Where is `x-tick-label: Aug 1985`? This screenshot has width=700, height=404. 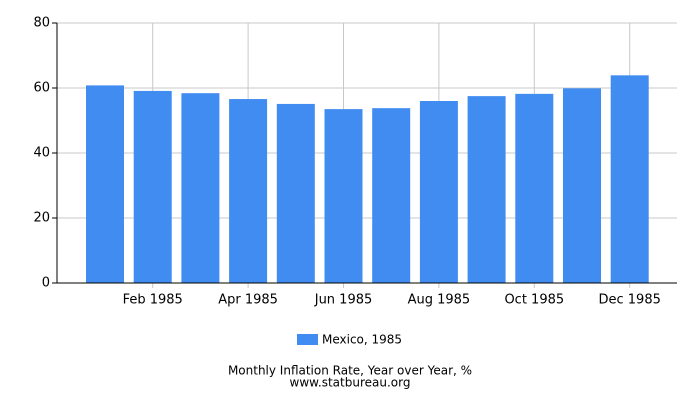 x-tick-label: Aug 1985 is located at coordinates (439, 300).